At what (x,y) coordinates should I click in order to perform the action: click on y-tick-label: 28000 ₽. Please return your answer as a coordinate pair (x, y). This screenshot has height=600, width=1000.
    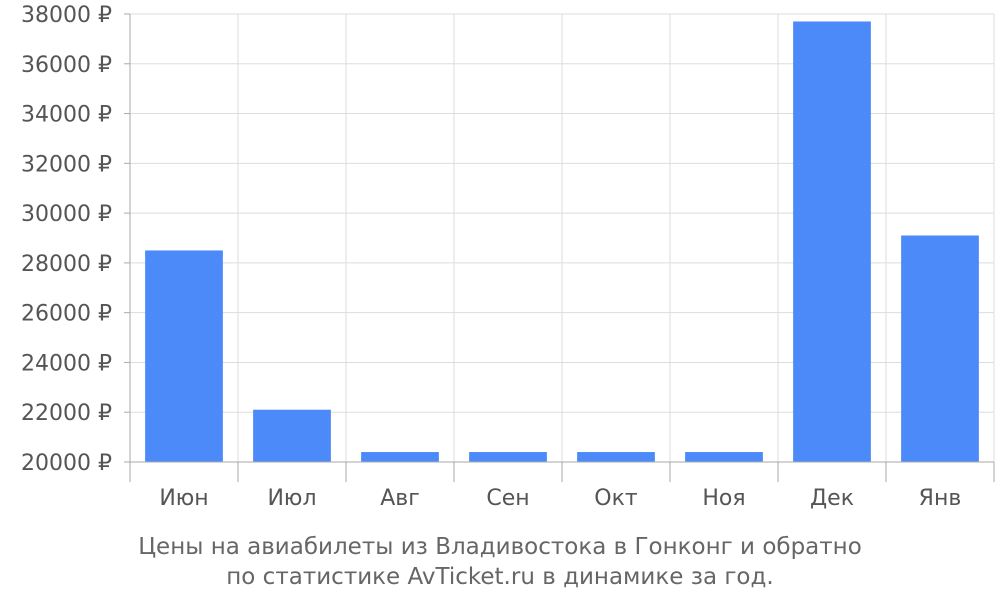
    Looking at the image, I should click on (66, 264).